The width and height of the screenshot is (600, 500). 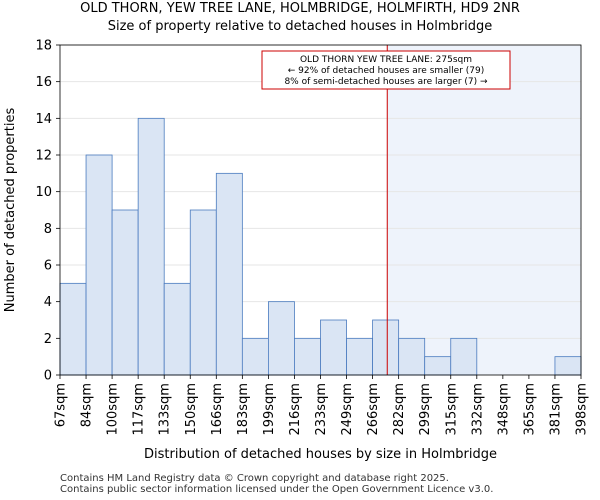 I want to click on y-axis-label: Number of detached properties, so click(x=10, y=210).